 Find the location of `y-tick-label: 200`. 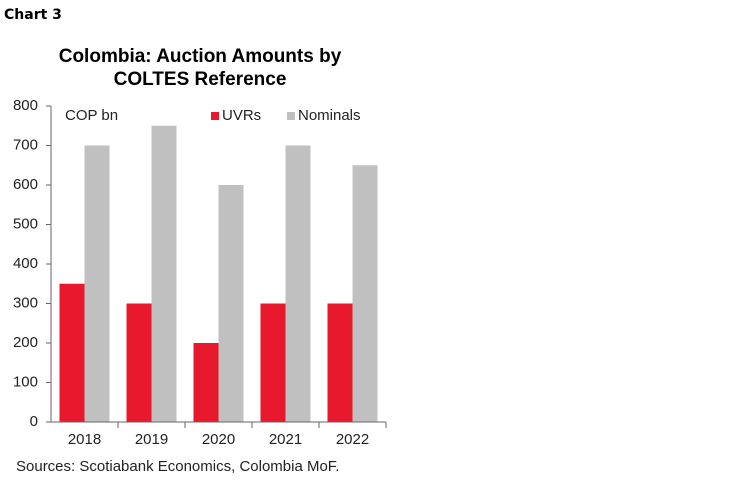

y-tick-label: 200 is located at coordinates (25, 342).